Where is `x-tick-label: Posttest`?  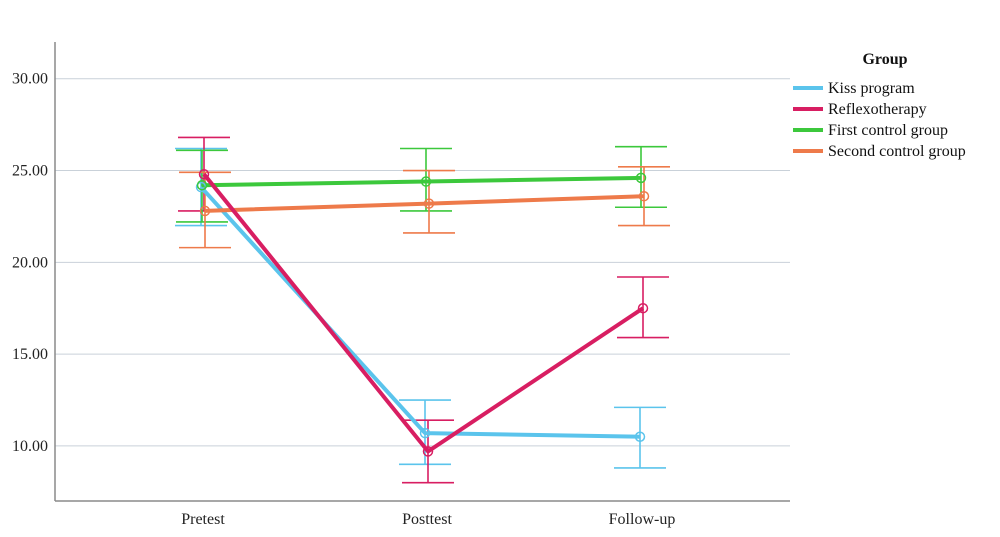 x-tick-label: Posttest is located at coordinates (427, 519).